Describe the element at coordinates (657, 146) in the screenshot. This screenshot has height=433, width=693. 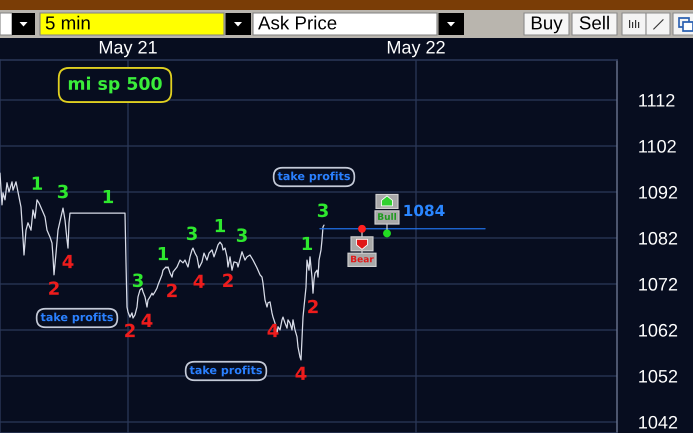
I see `y-tick-label: 1102` at that location.